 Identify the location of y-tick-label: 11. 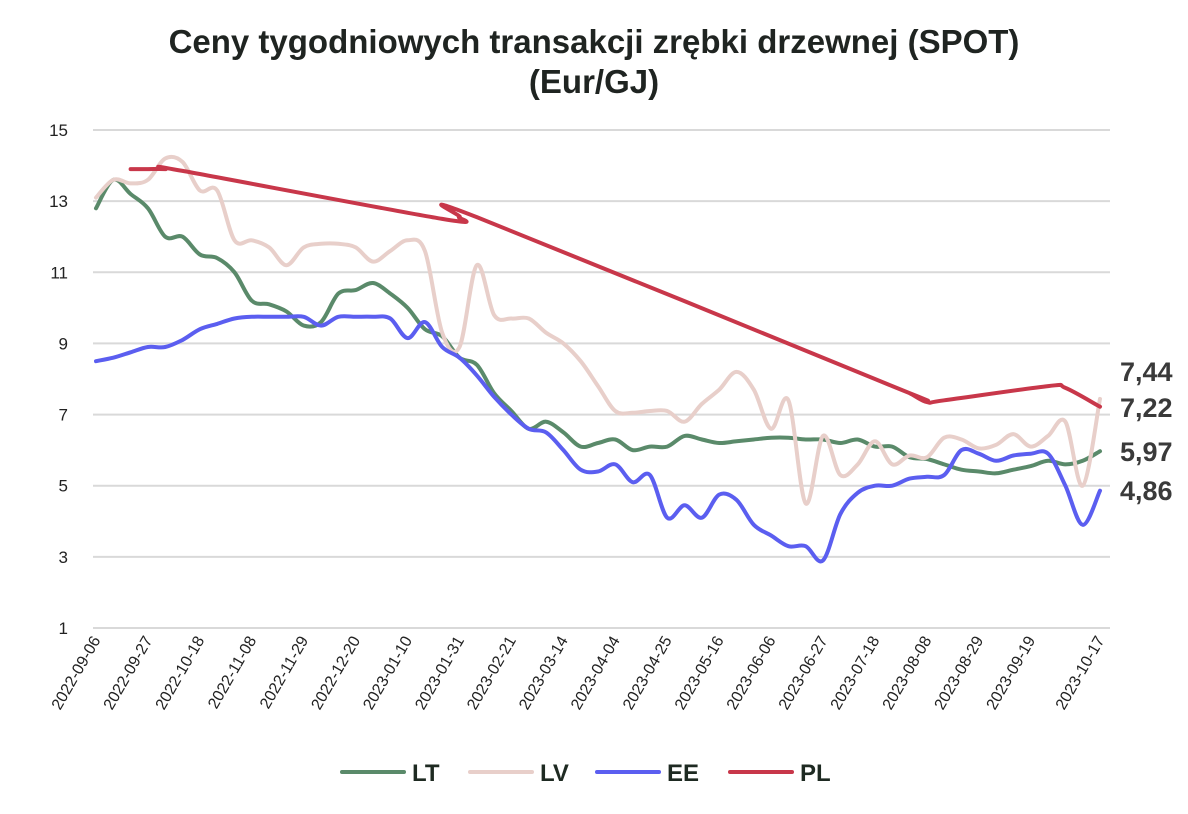
(59, 272).